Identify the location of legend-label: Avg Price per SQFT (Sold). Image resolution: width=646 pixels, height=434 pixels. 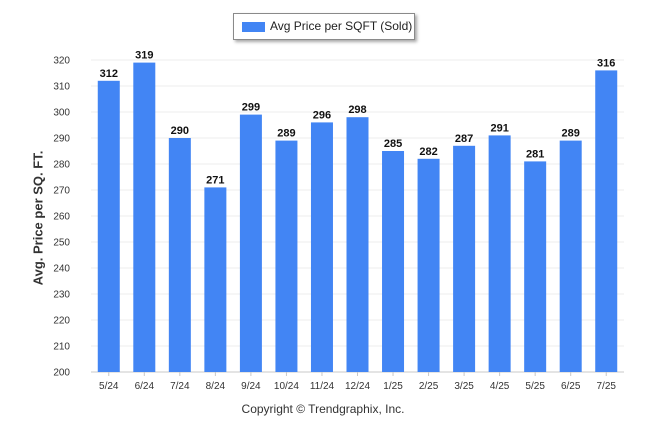
(341, 26).